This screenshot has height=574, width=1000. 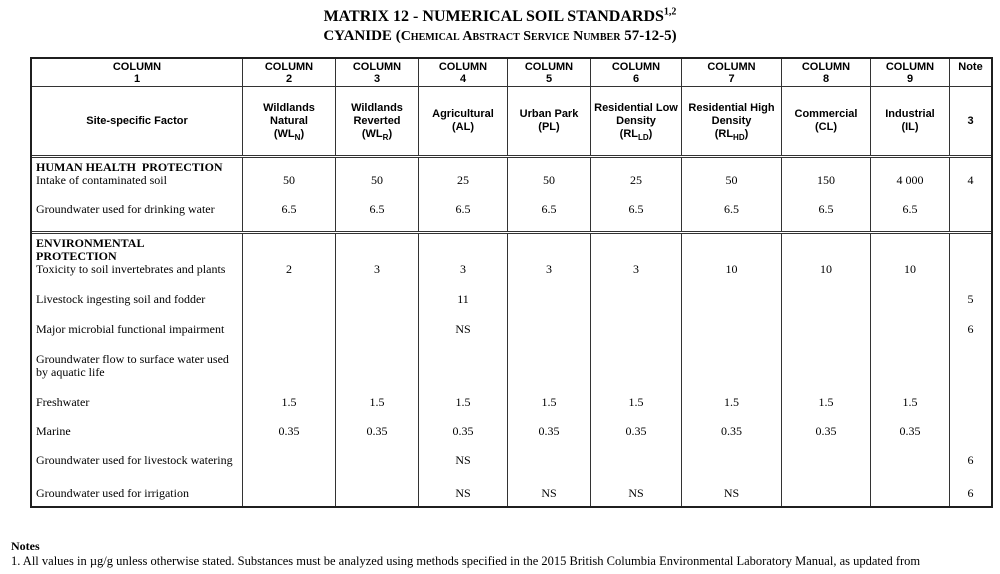 I want to click on factor-row: Groundwater used for irrigation NS NS NS NS 6, so click(x=511, y=496).